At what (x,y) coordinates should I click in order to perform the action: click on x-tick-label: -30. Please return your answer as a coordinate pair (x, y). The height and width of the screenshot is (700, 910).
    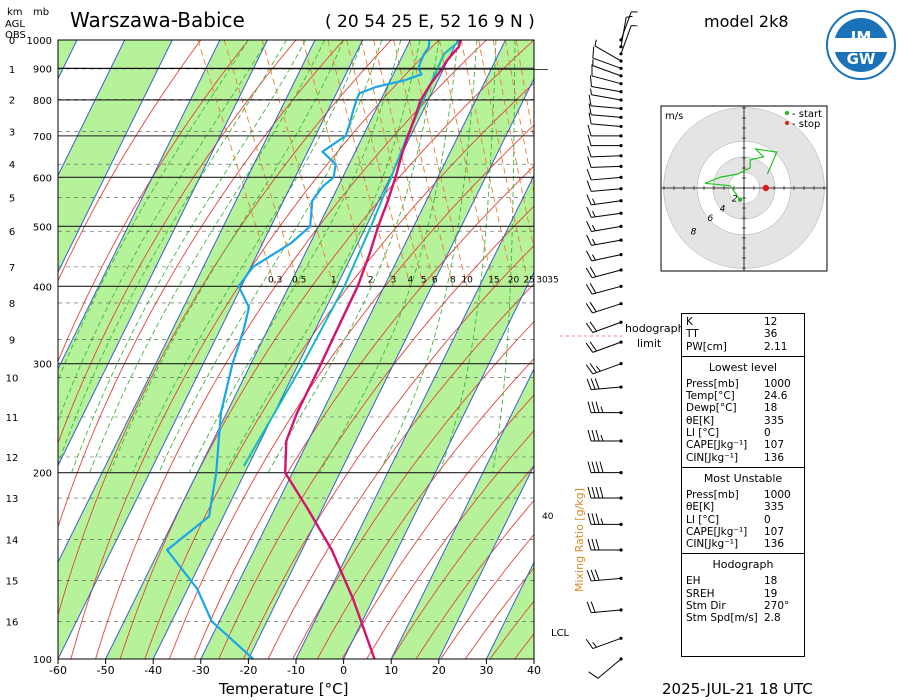
    Looking at the image, I should click on (201, 670).